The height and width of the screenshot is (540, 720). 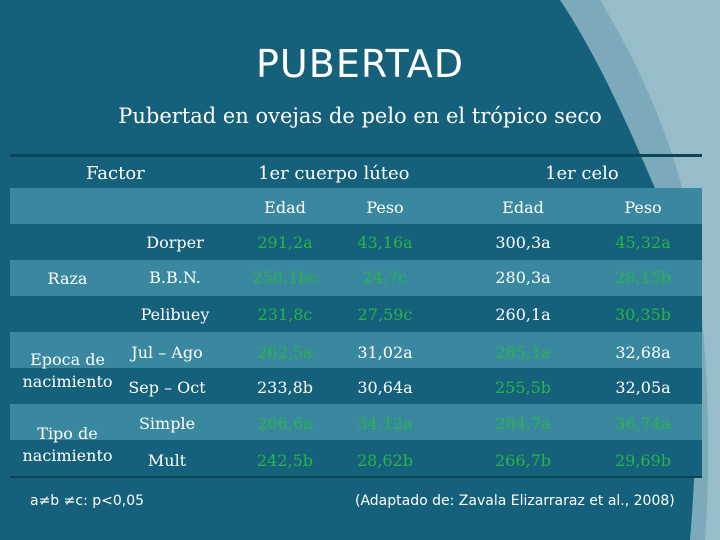 What do you see at coordinates (67, 370) in the screenshot?
I see `group-epoca: Epoca de nacimiento` at bounding box center [67, 370].